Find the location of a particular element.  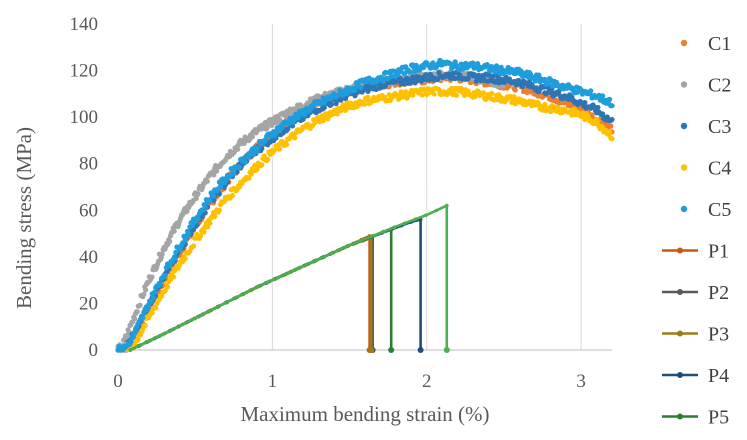

x-tick-label: 2 is located at coordinates (427, 381).